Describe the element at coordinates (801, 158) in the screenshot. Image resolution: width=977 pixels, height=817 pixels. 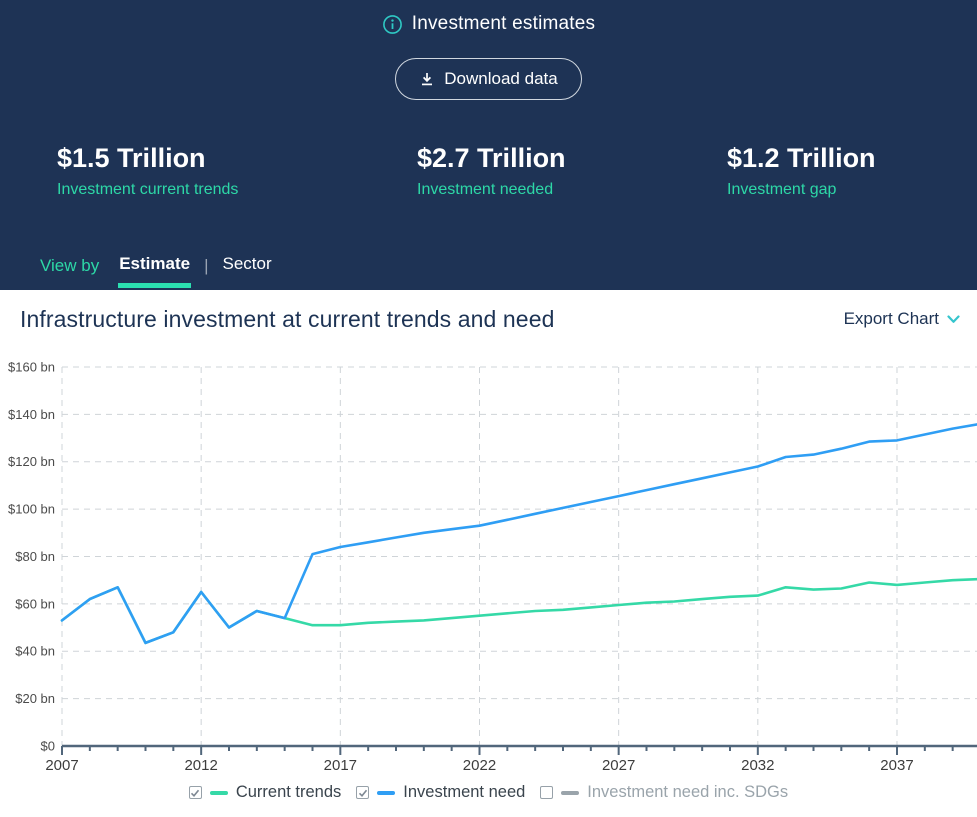
I see `stat-value: $1.2 Trillion` at that location.